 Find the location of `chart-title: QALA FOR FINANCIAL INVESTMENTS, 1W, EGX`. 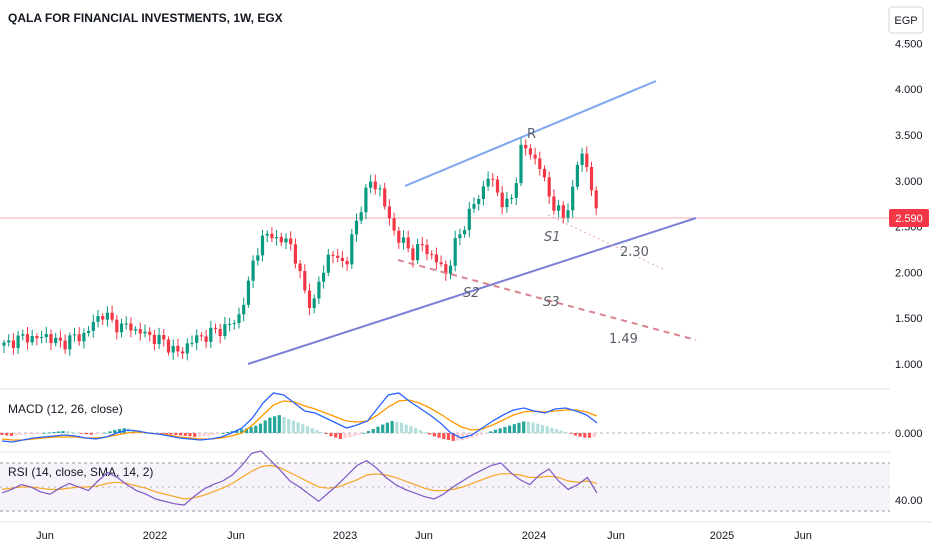

chart-title: QALA FOR FINANCIAL INVESTMENTS, 1W, EGX is located at coordinates (145, 18).